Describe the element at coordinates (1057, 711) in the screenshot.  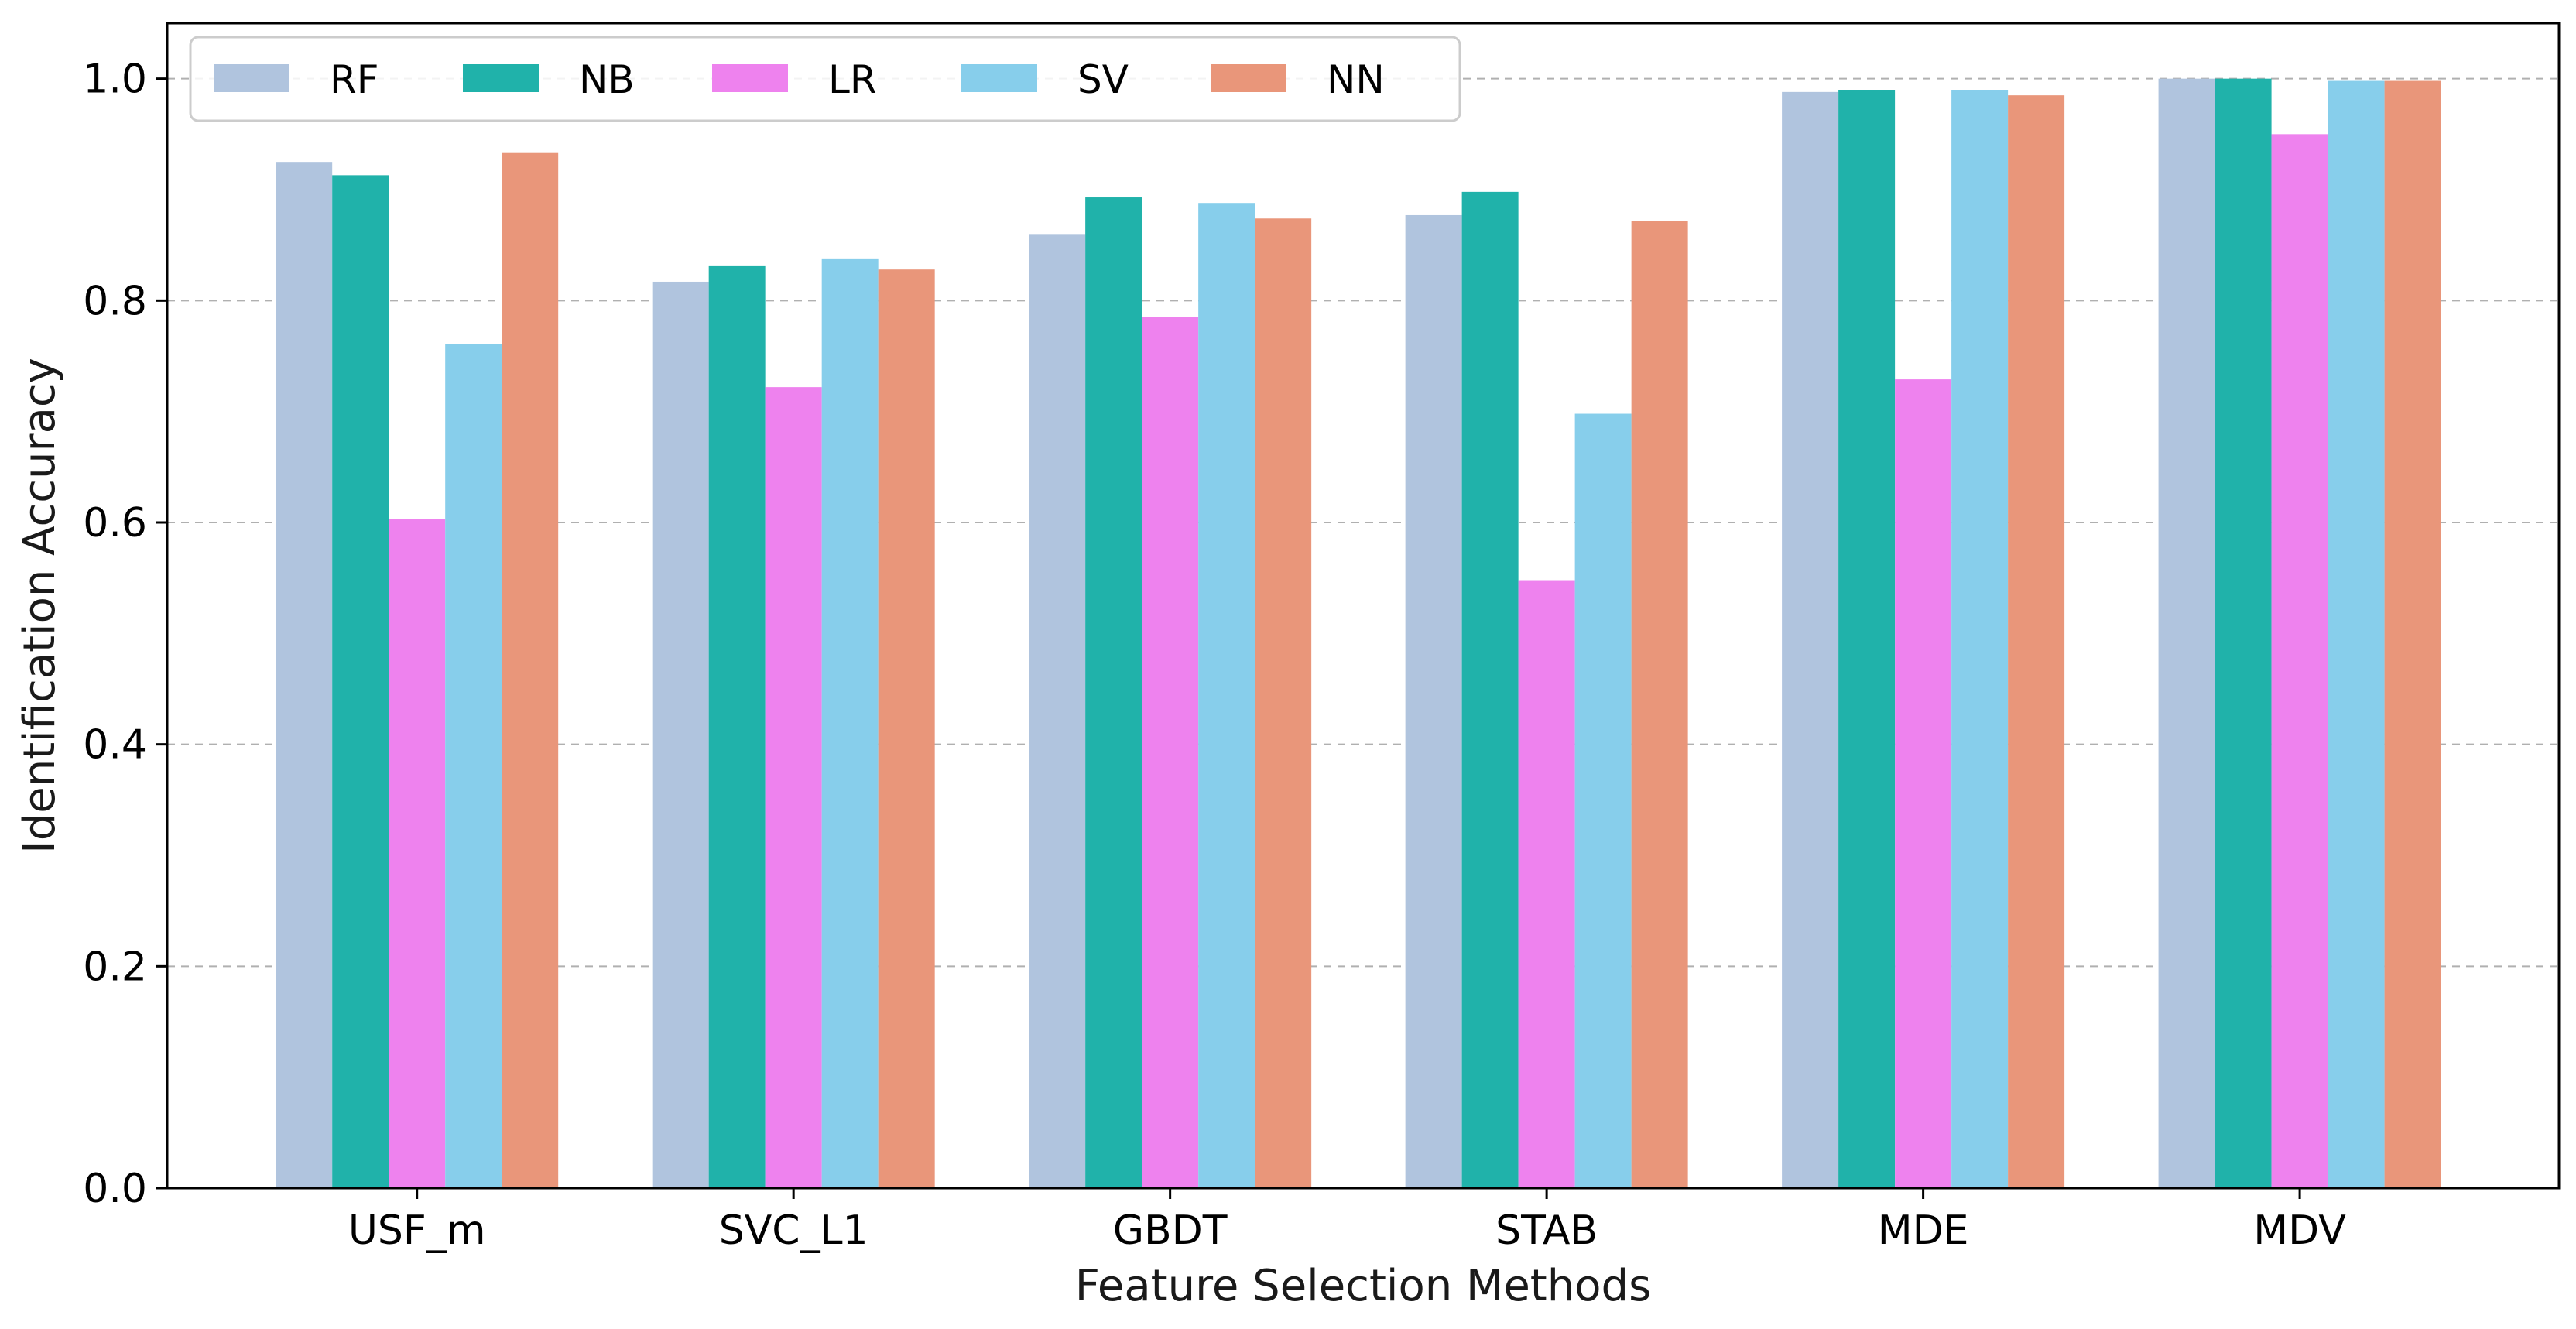
I see `bar-rf-gbdt` at that location.